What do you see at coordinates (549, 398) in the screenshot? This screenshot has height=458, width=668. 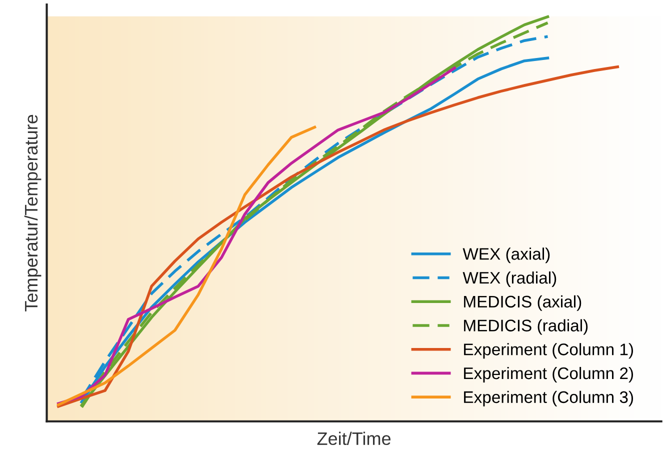 I see `legend-label: Experiment (Column 3)` at bounding box center [549, 398].